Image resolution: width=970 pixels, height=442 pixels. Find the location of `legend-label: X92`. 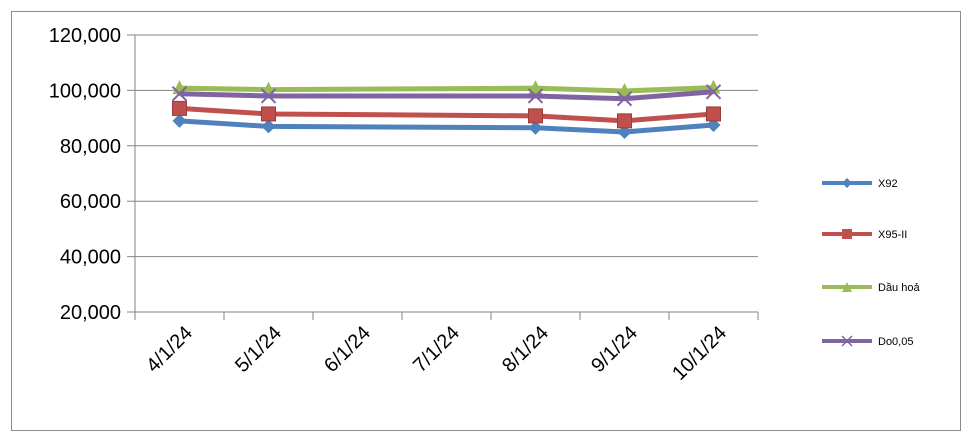

legend-label: X92 is located at coordinates (888, 184).